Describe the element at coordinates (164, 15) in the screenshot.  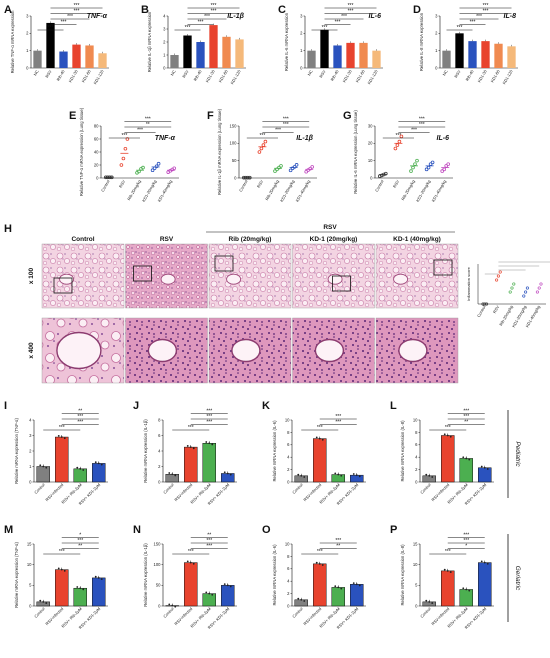
I see `y-tick-label: 4` at that location.